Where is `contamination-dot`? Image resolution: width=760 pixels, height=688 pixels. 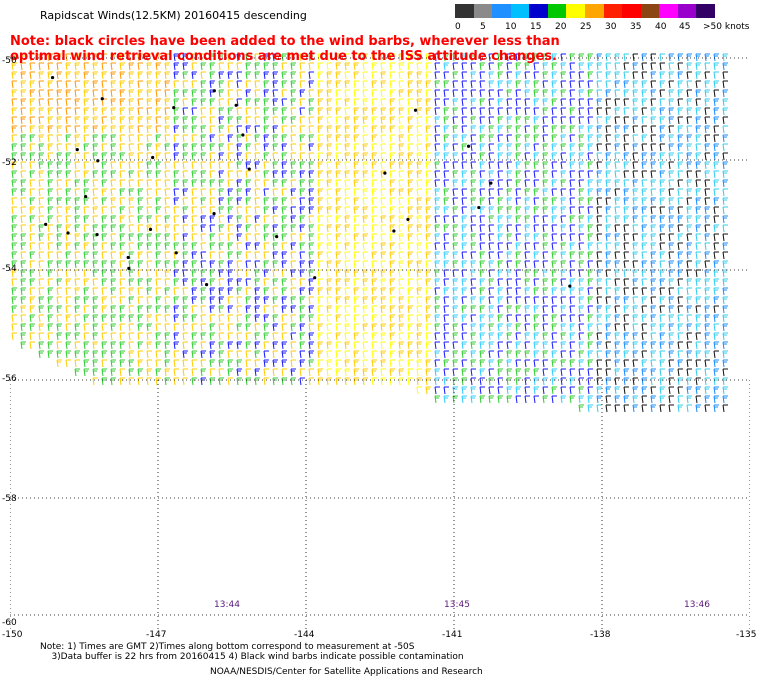 contamination-dot is located at coordinates (277, 236).